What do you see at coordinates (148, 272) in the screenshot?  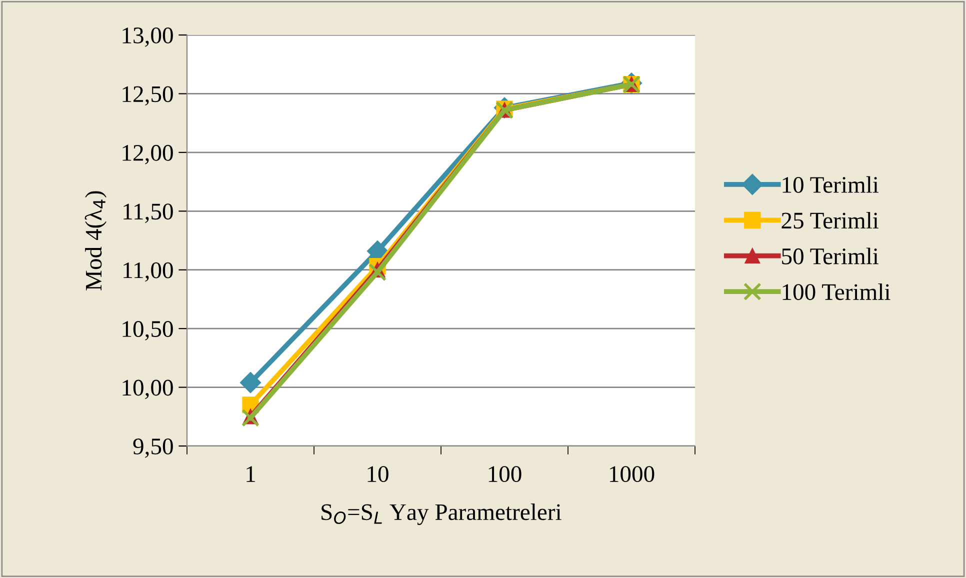 I see `y-tick-label: 11,00` at bounding box center [148, 272].